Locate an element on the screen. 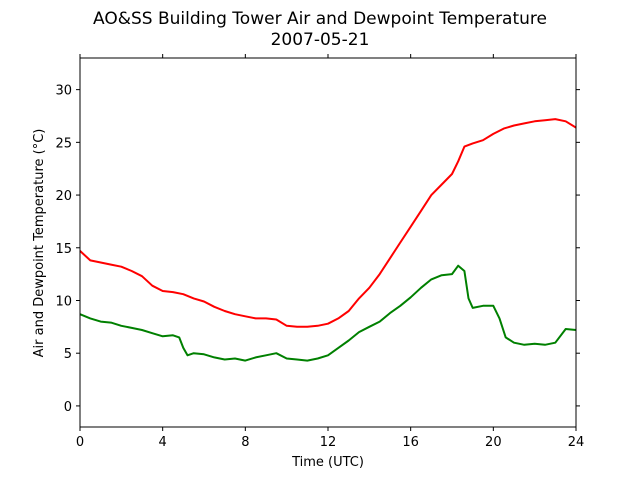 The height and width of the screenshot is (480, 640). y-axis-label: Air and Dewpoint Temperature (°C) is located at coordinates (39, 243).